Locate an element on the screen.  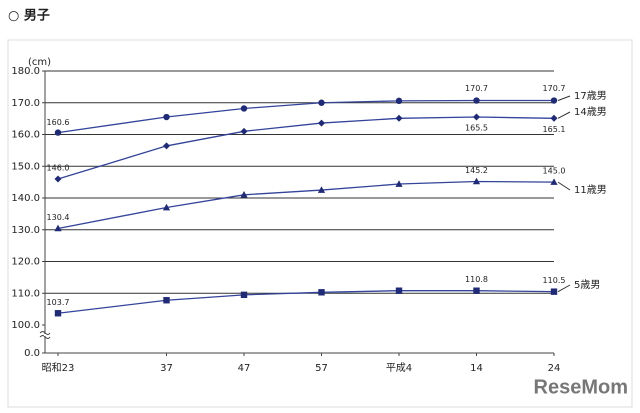
legend-label: 14歳男 is located at coordinates (590, 112).